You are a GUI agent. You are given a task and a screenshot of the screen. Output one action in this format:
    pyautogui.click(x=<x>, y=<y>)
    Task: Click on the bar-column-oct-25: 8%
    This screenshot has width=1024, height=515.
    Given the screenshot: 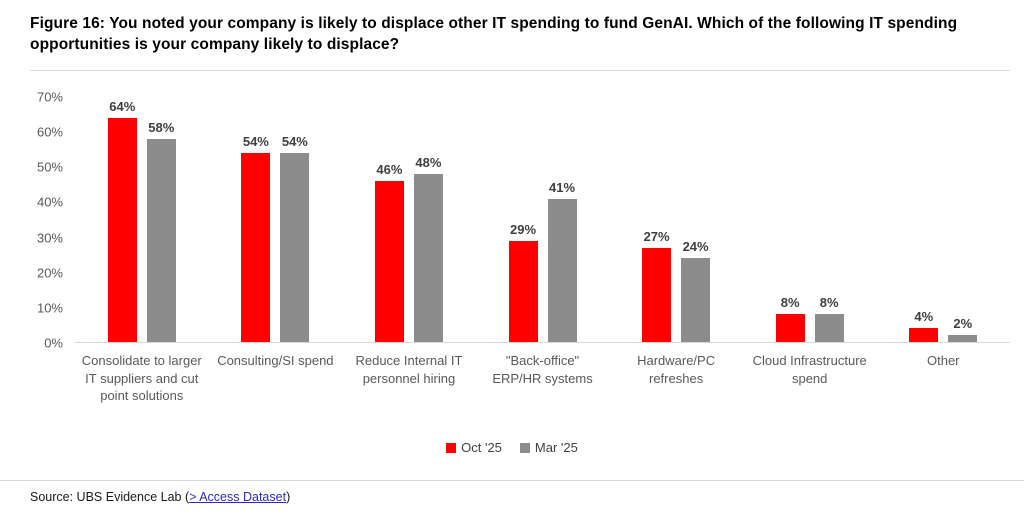 What is the action you would take?
    pyautogui.click(x=790, y=219)
    